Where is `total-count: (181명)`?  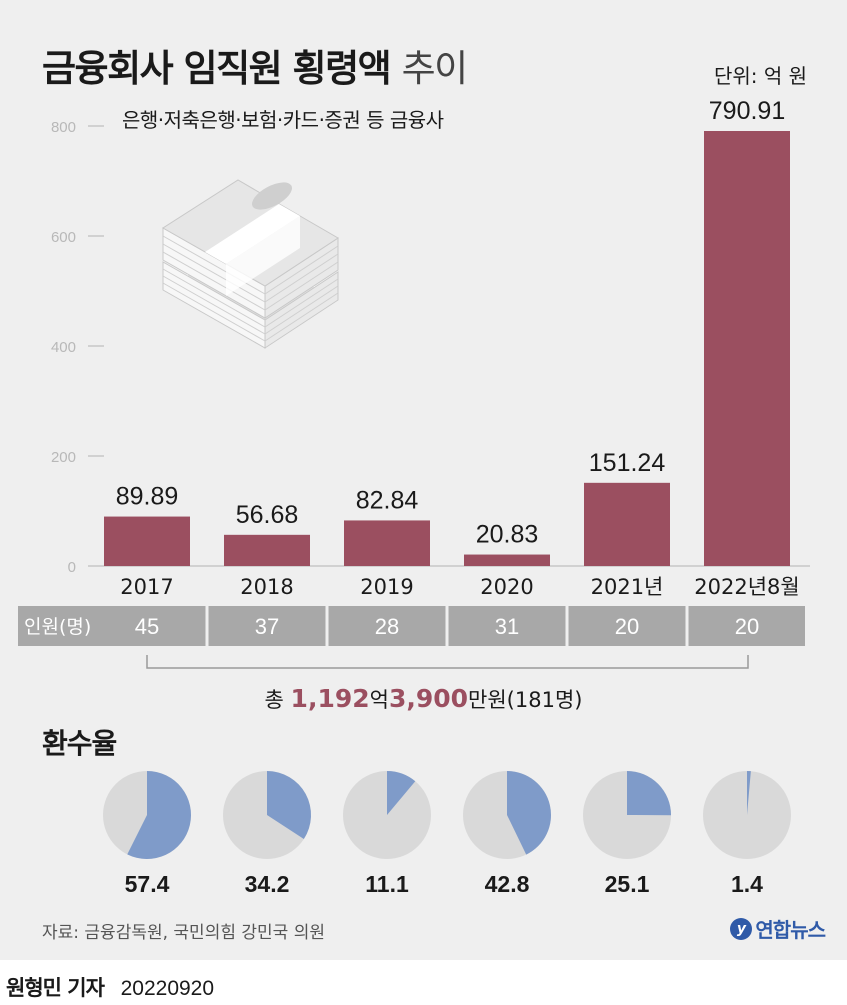 total-count: (181명) is located at coordinates (544, 700).